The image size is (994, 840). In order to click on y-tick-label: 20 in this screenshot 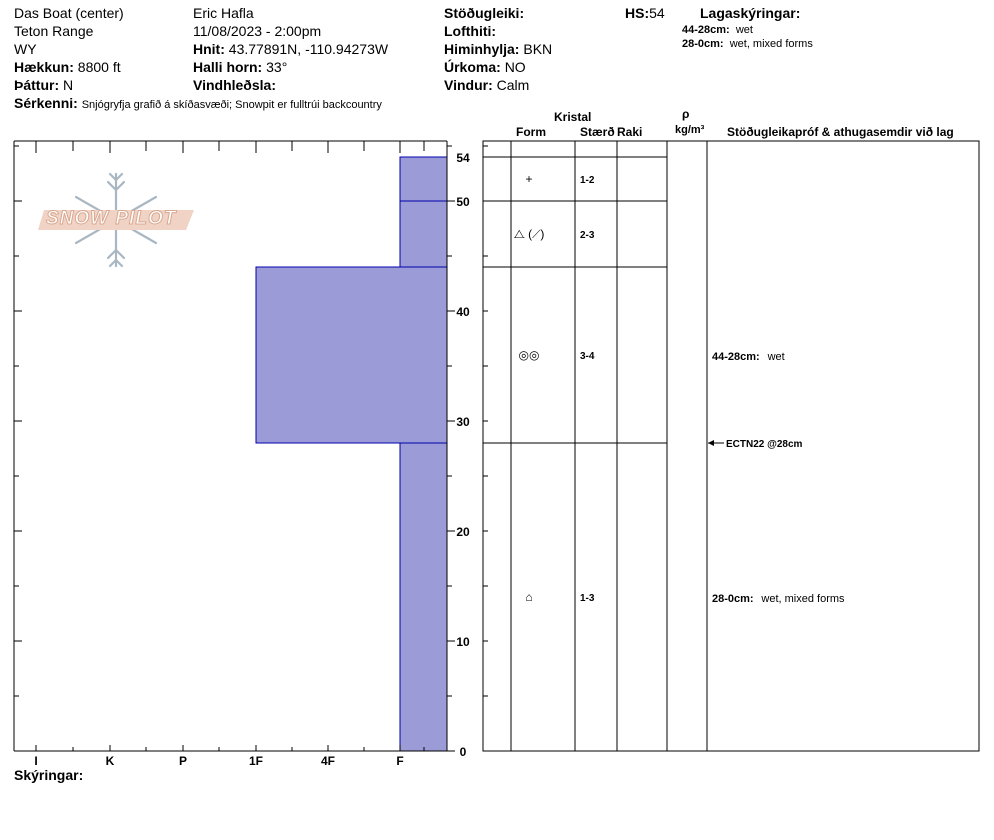, I will do `click(463, 532)`.